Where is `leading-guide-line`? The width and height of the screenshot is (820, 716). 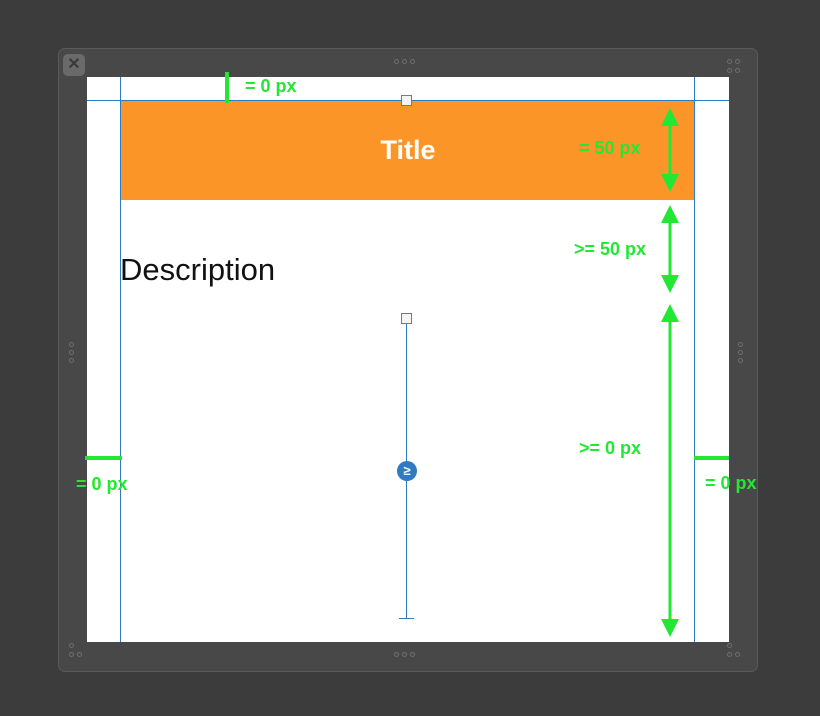
leading-guide-line is located at coordinates (120, 359).